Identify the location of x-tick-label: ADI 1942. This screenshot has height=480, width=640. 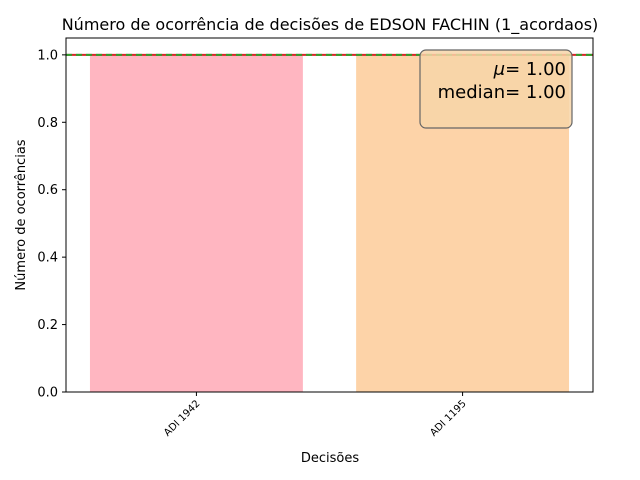
(182, 418).